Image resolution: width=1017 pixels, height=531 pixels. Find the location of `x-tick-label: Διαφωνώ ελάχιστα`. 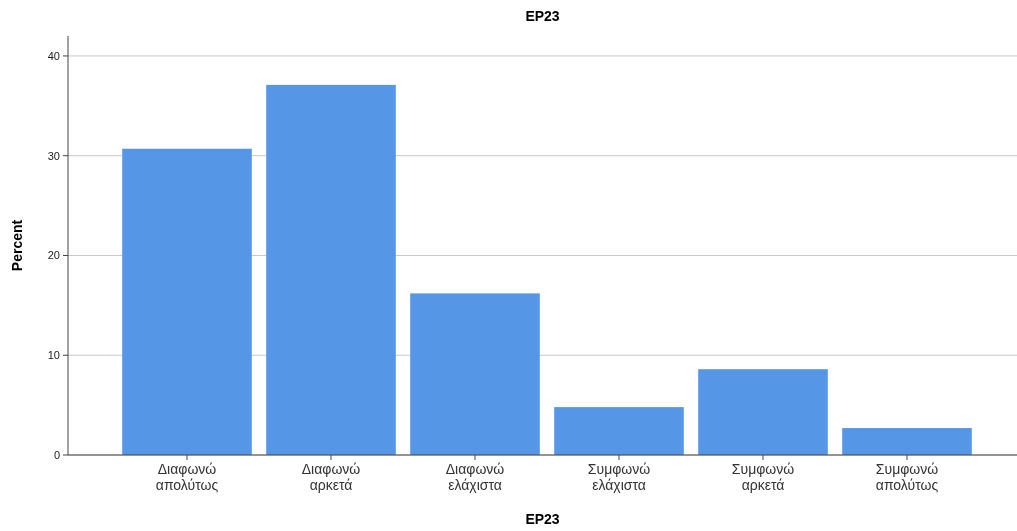

x-tick-label: Διαφωνώ ελάχιστα is located at coordinates (475, 477).